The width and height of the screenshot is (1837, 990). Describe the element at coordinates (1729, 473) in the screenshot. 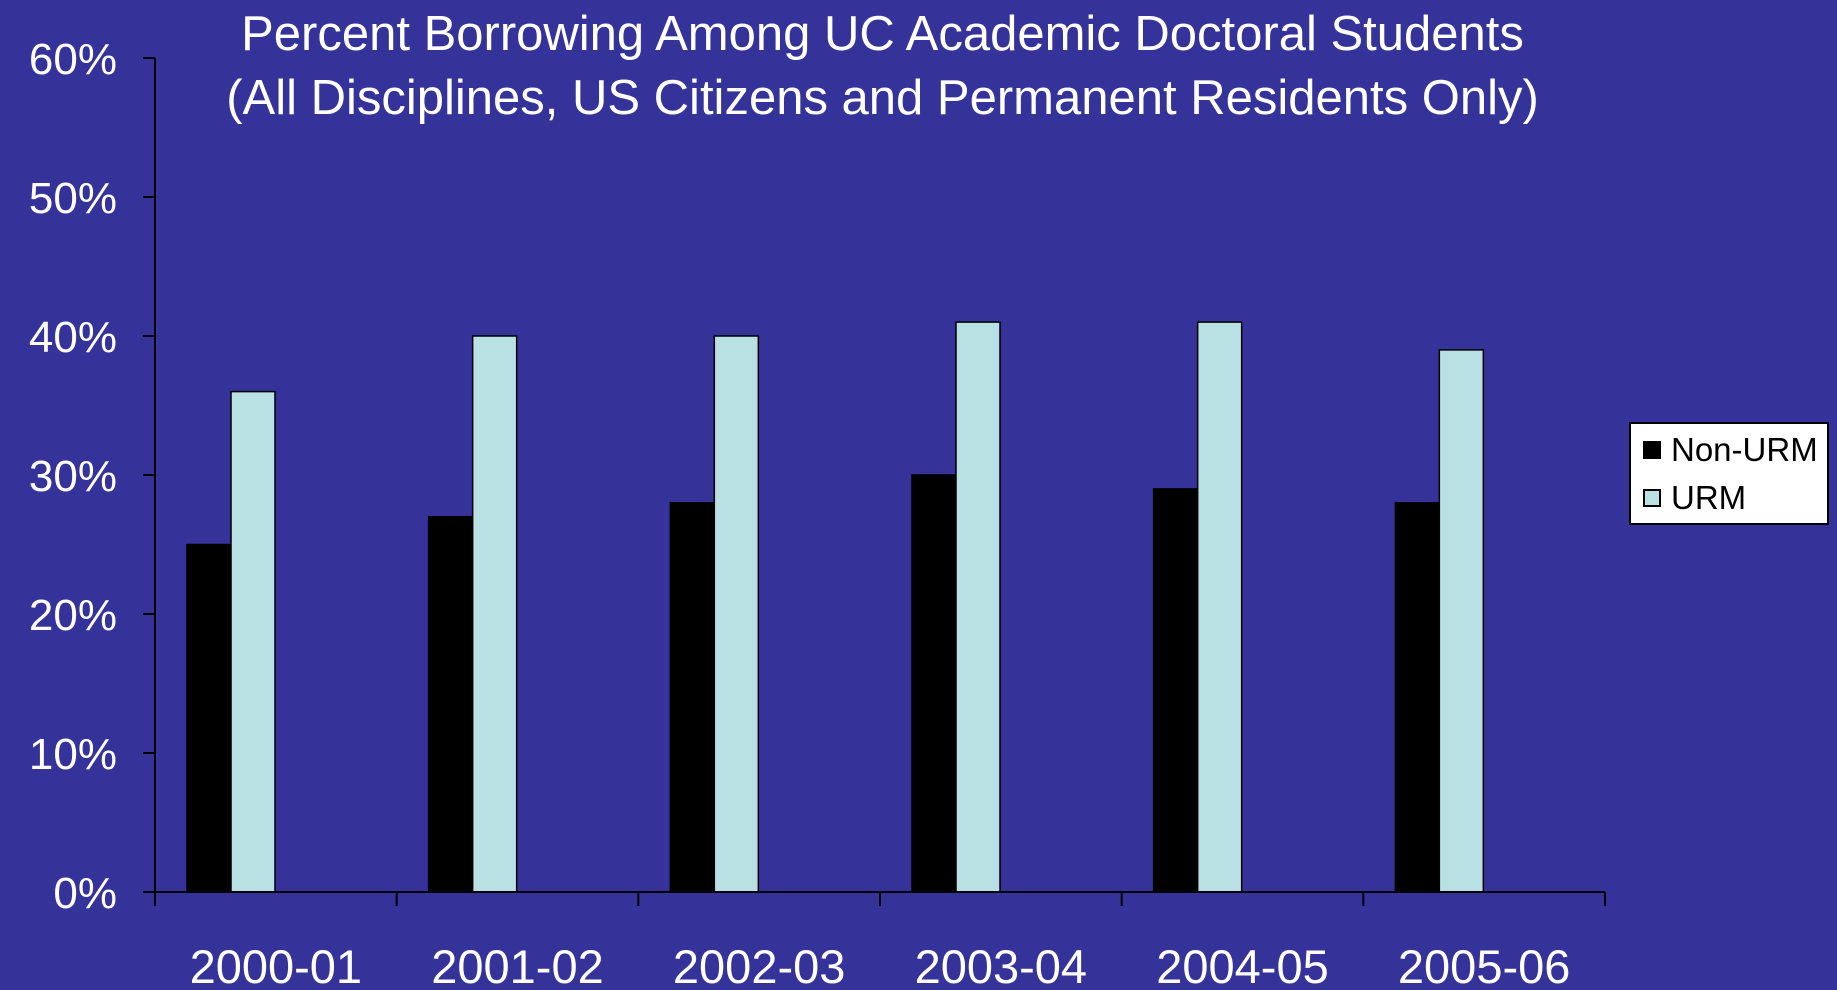

I see `legend: Non-URM URM` at that location.